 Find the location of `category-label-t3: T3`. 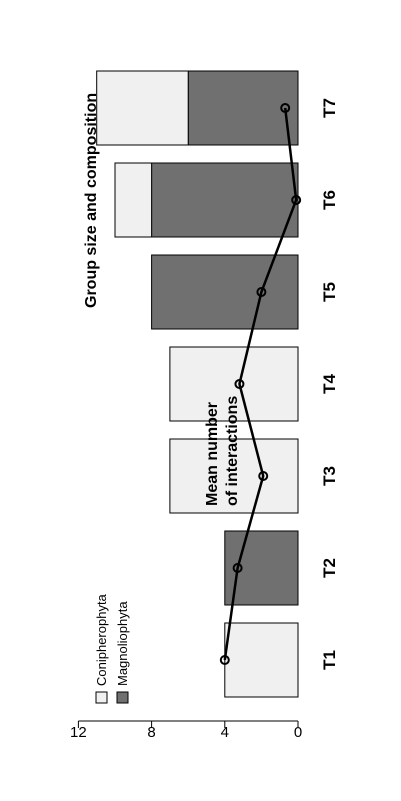

category-label-t3: T3 is located at coordinates (329, 476).